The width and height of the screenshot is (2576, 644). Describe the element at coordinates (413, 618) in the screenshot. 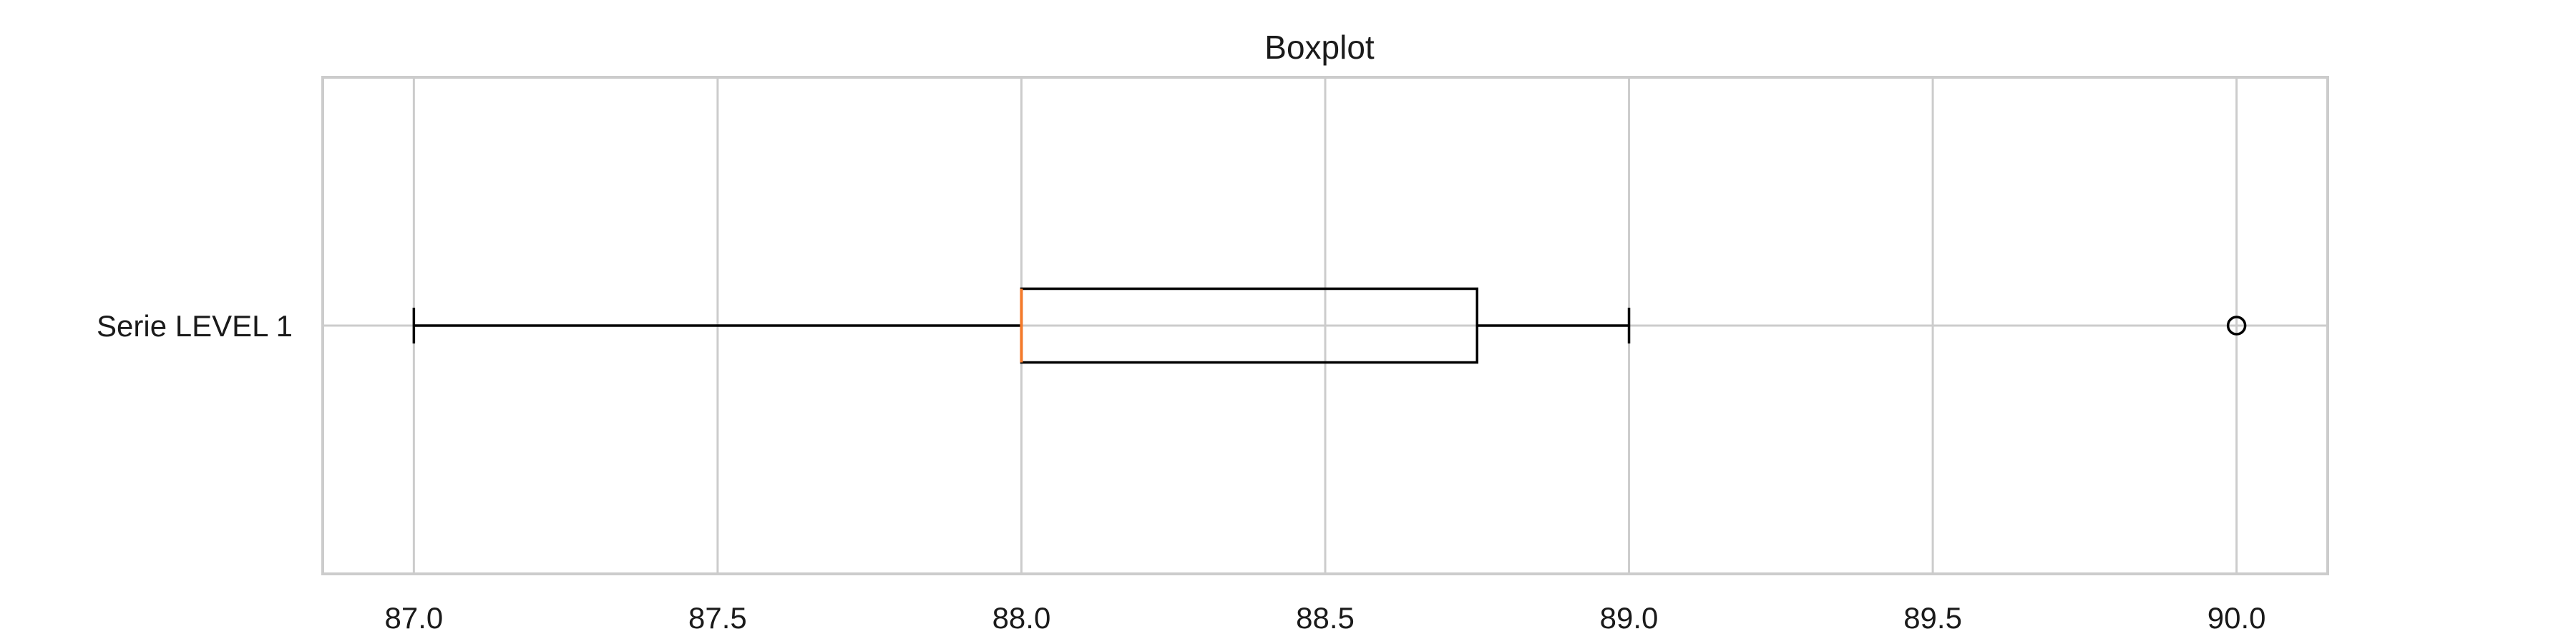

I see `x-tick-label: 87.0` at that location.